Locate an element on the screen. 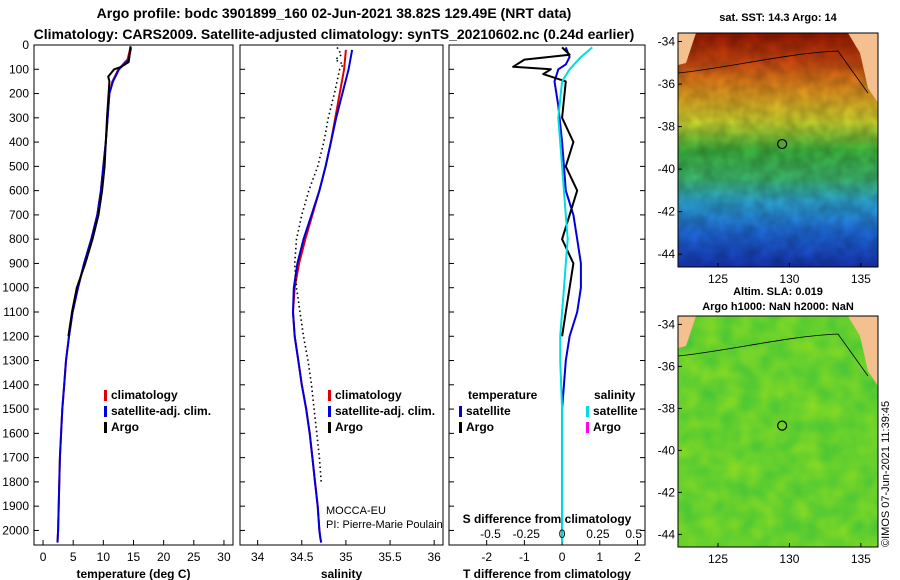 This screenshot has width=900, height=580. legend-salinity-label: satellite-adj. clim. is located at coordinates (385, 411).